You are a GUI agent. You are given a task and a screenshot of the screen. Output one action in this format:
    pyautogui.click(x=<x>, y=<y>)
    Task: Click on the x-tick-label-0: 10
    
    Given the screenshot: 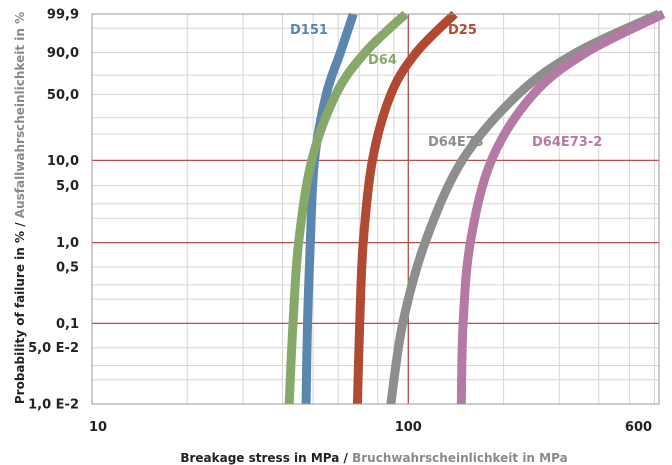 What is the action you would take?
    pyautogui.click(x=98, y=427)
    